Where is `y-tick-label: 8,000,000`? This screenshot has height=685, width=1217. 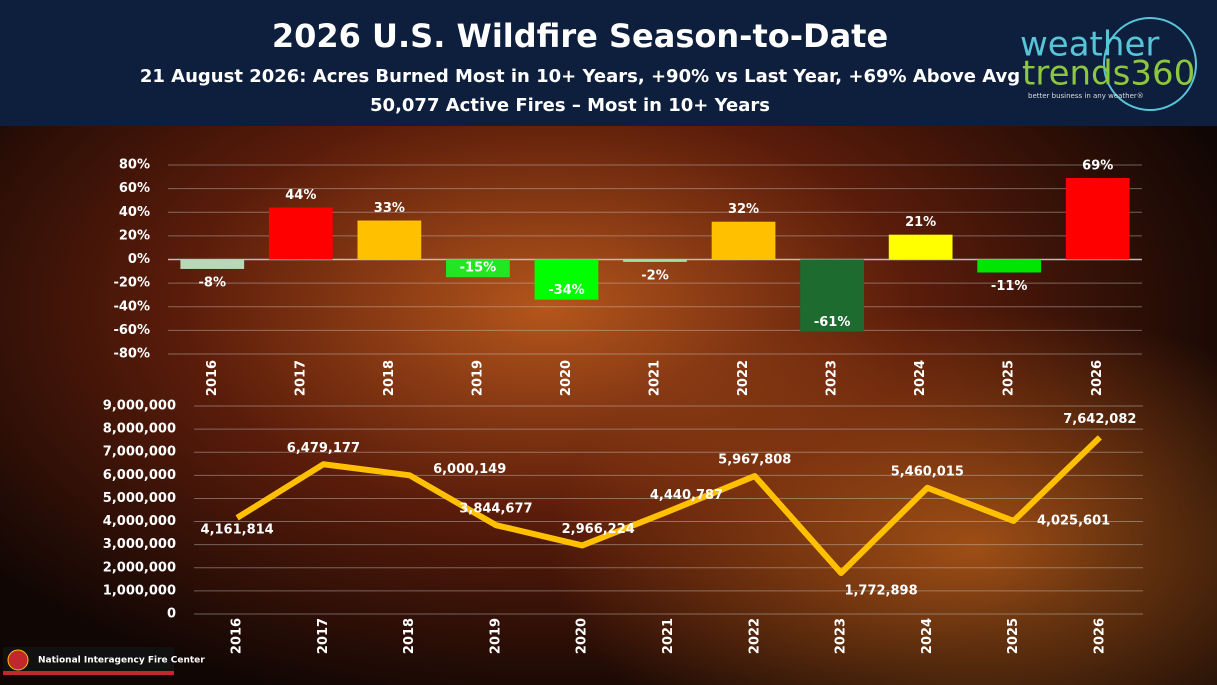 y-tick-label: 8,000,000 is located at coordinates (139, 429).